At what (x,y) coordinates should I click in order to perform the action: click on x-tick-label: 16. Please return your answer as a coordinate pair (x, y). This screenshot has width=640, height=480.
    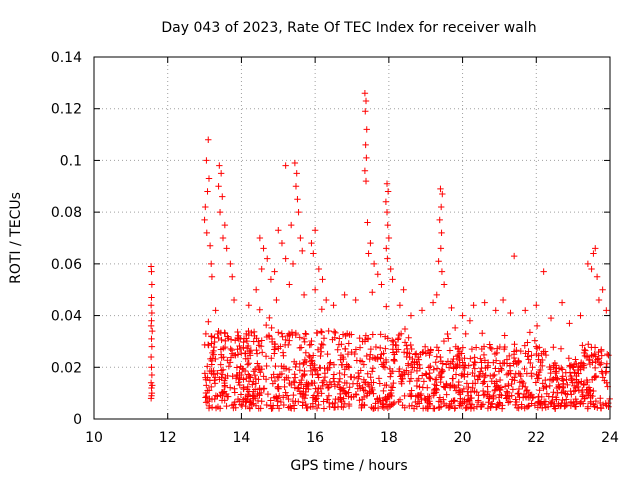
    Looking at the image, I should click on (315, 438).